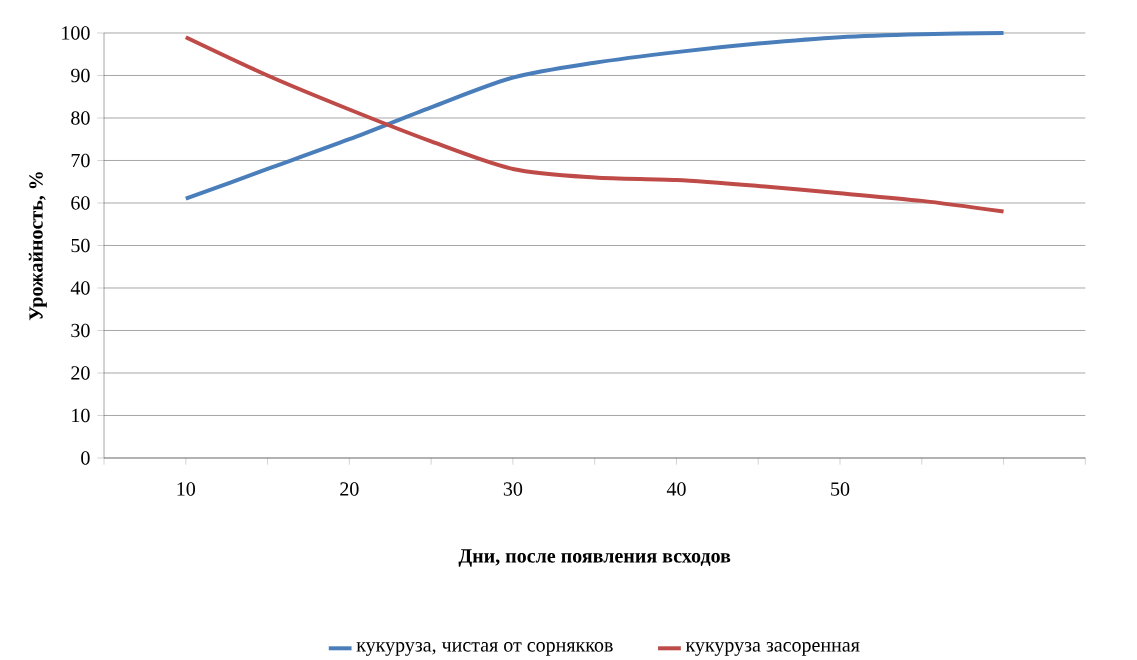 This screenshot has height=660, width=1137. Describe the element at coordinates (349, 489) in the screenshot. I see `x-tick-label: 20` at that location.